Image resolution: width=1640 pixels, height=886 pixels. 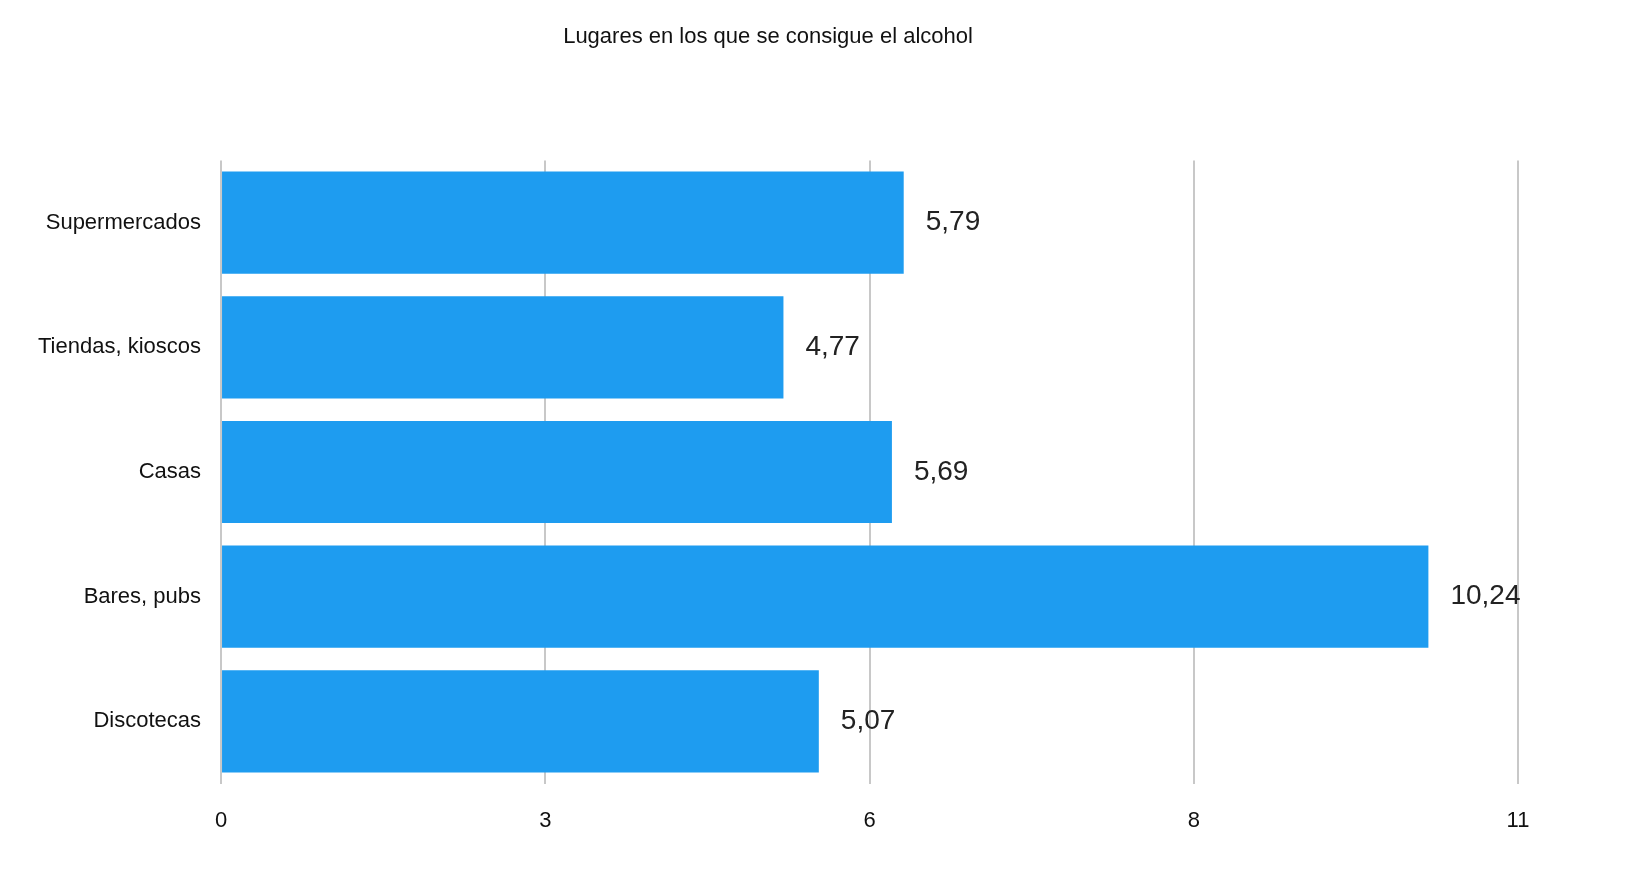 What do you see at coordinates (170, 471) in the screenshot?
I see `y-tick-label: Casas` at bounding box center [170, 471].